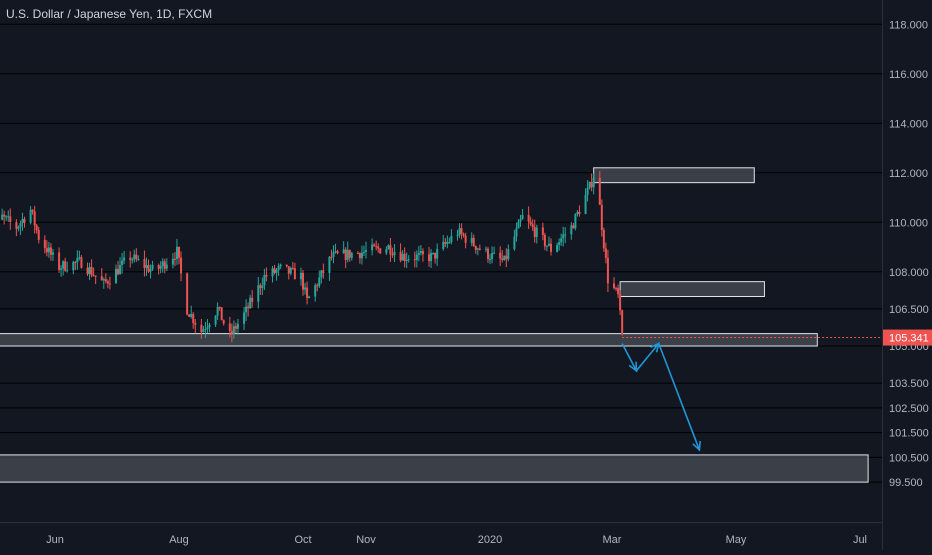 The height and width of the screenshot is (555, 932). Describe the element at coordinates (909, 409) in the screenshot. I see `y-tick-label: 102.500` at that location.